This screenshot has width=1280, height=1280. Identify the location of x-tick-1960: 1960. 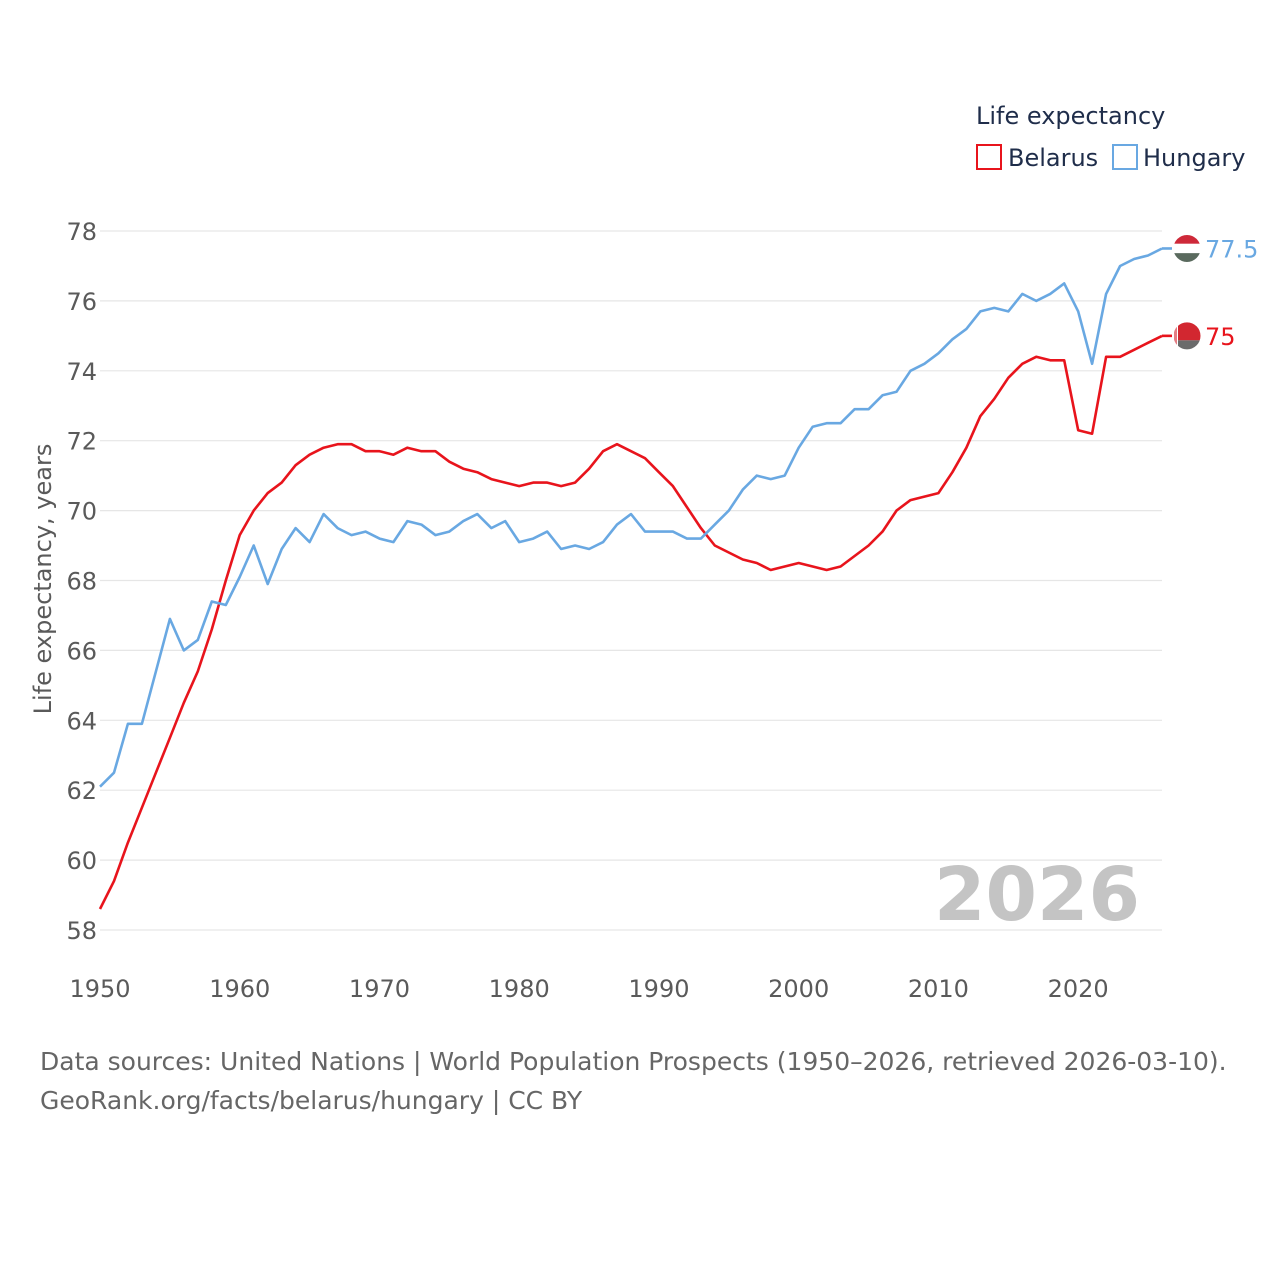
(239, 989).